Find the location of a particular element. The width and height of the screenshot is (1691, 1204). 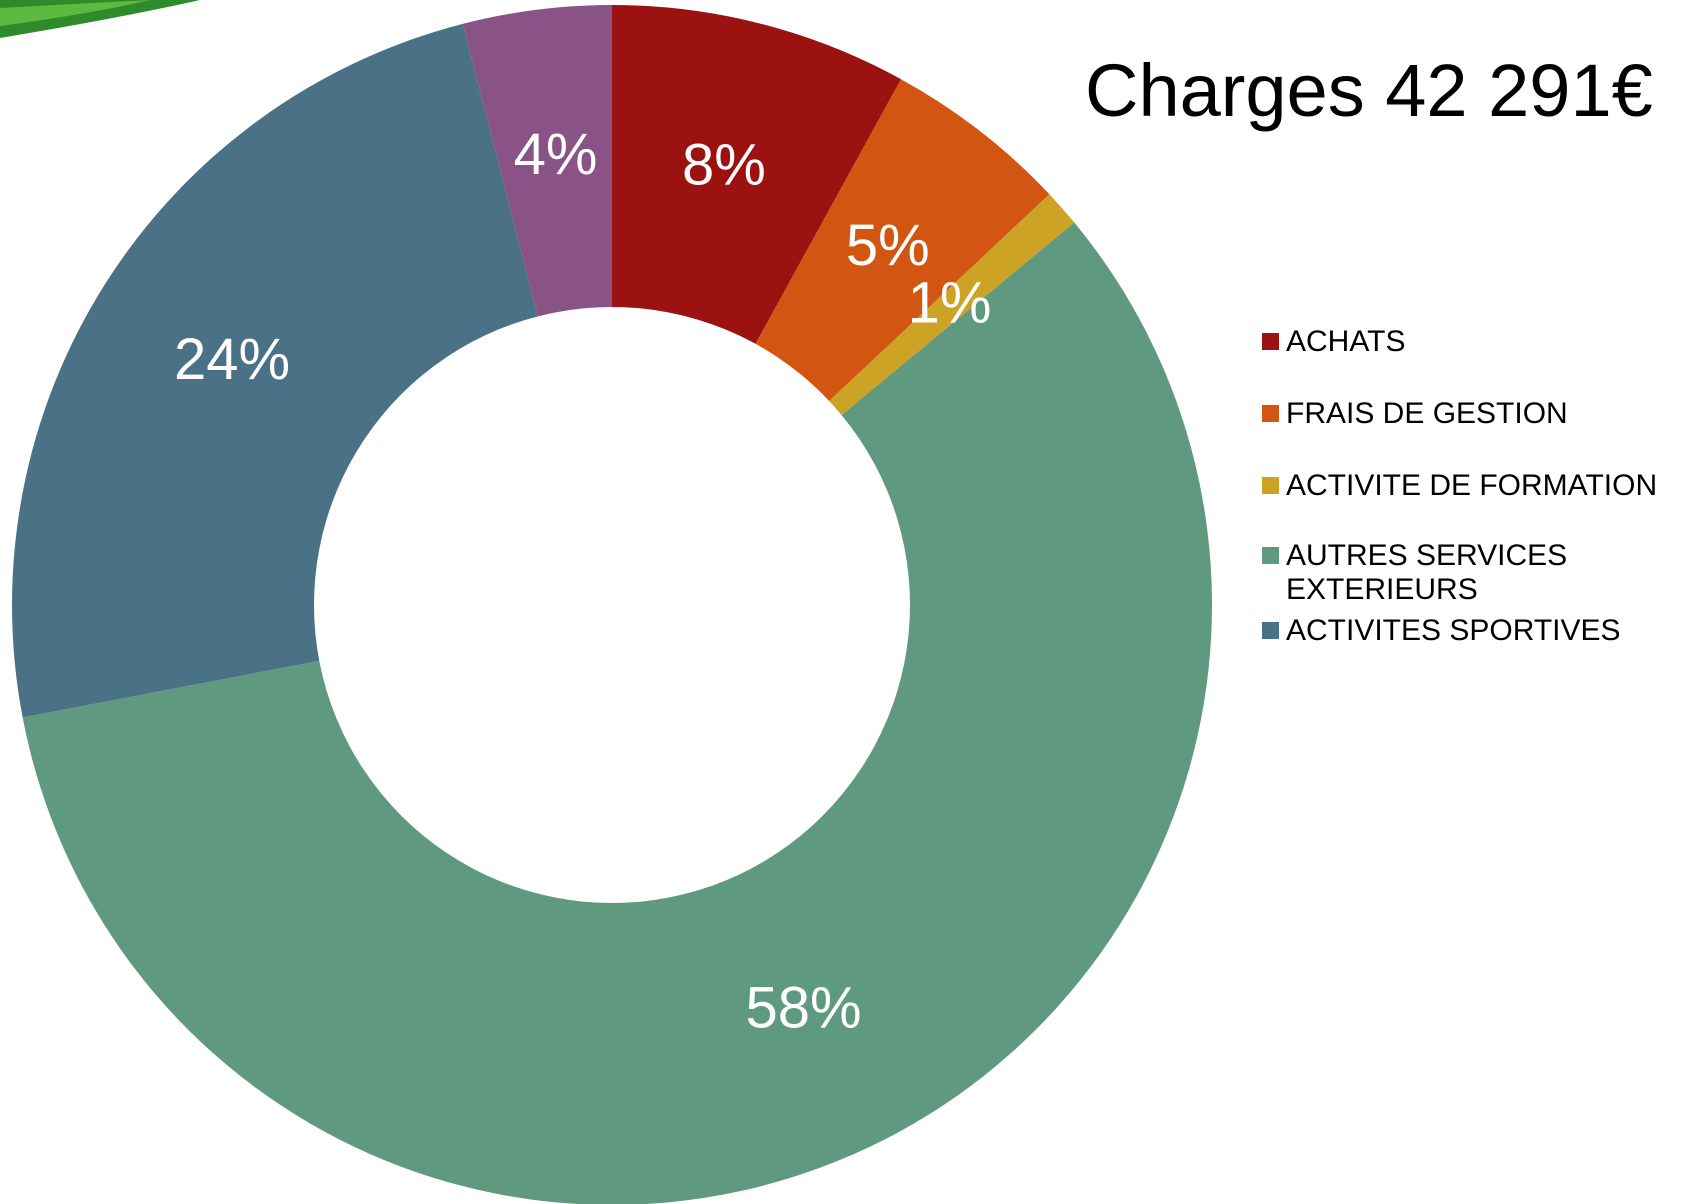

legend-label: AUTRES SERVICES EXTERIEURS is located at coordinates (1427, 572).